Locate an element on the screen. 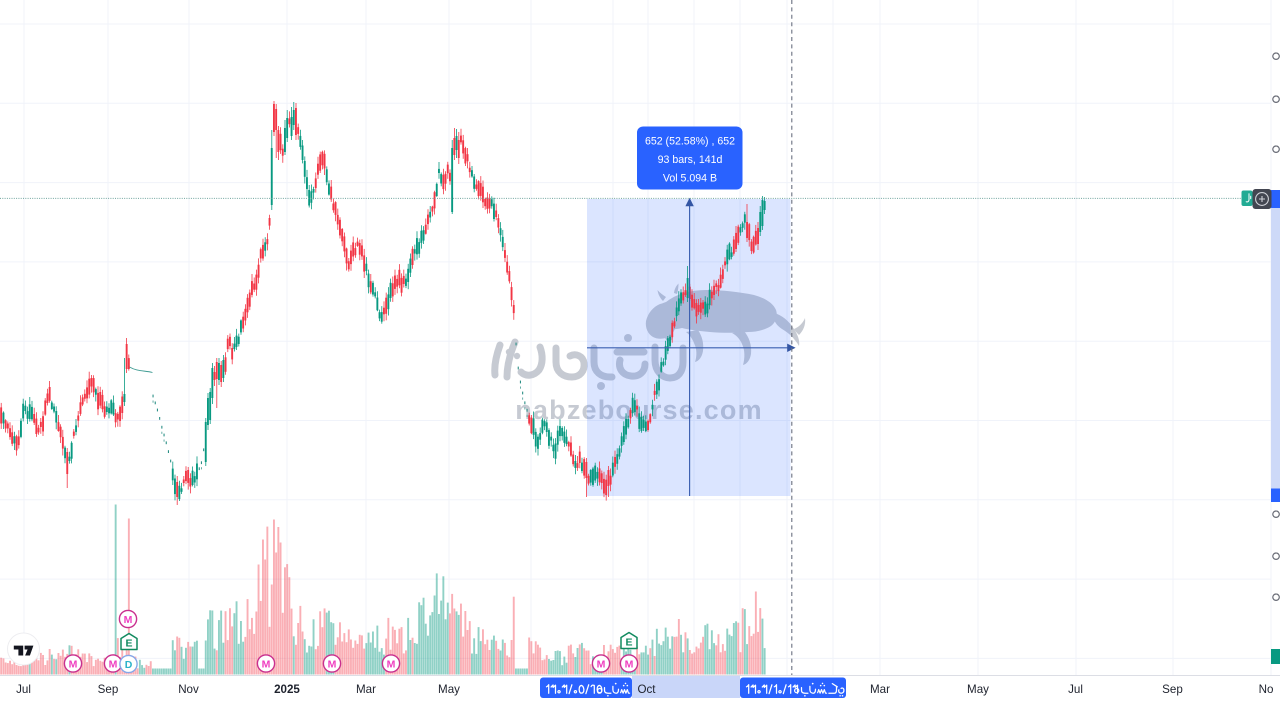 This screenshot has width=1280, height=711. svg-text: Nov is located at coordinates (188, 689).